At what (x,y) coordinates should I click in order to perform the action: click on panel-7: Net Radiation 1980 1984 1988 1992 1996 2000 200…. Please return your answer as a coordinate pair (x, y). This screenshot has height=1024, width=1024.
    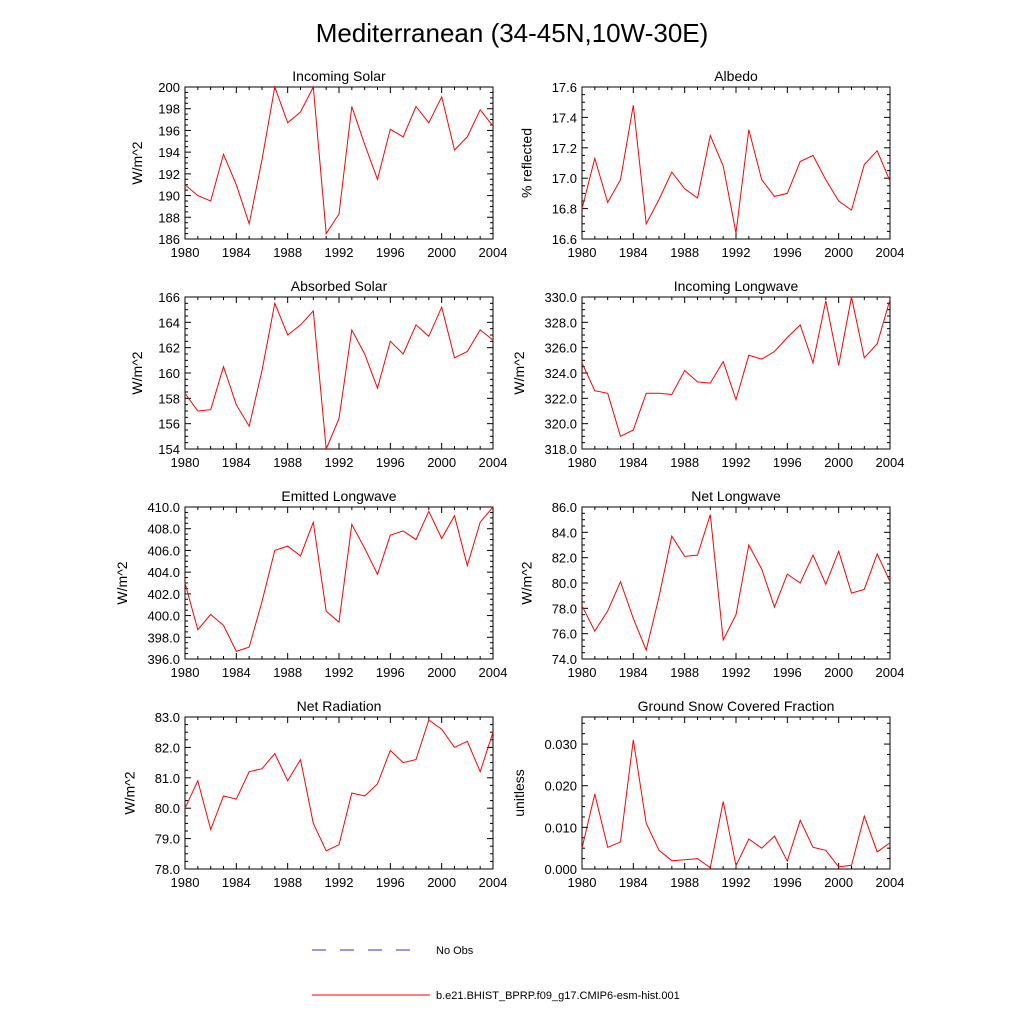
    Looking at the image, I should click on (315, 794).